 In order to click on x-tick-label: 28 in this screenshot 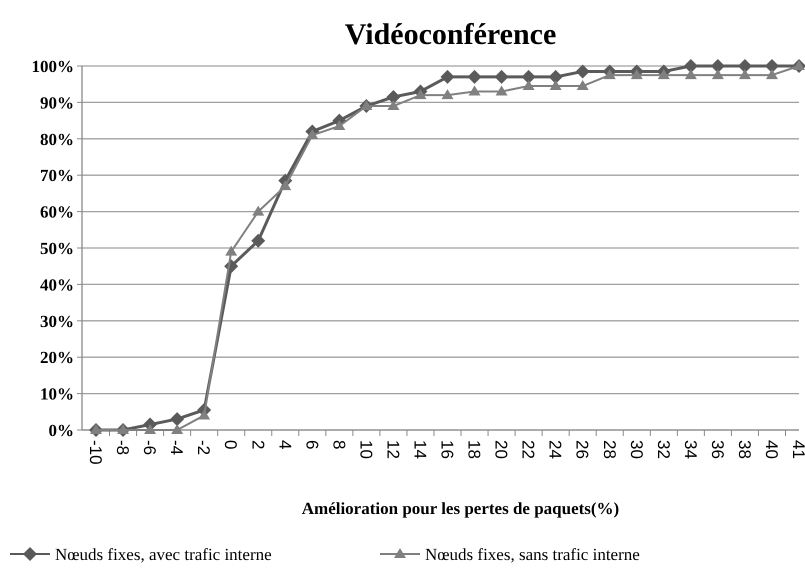, I will do `click(609, 449)`.